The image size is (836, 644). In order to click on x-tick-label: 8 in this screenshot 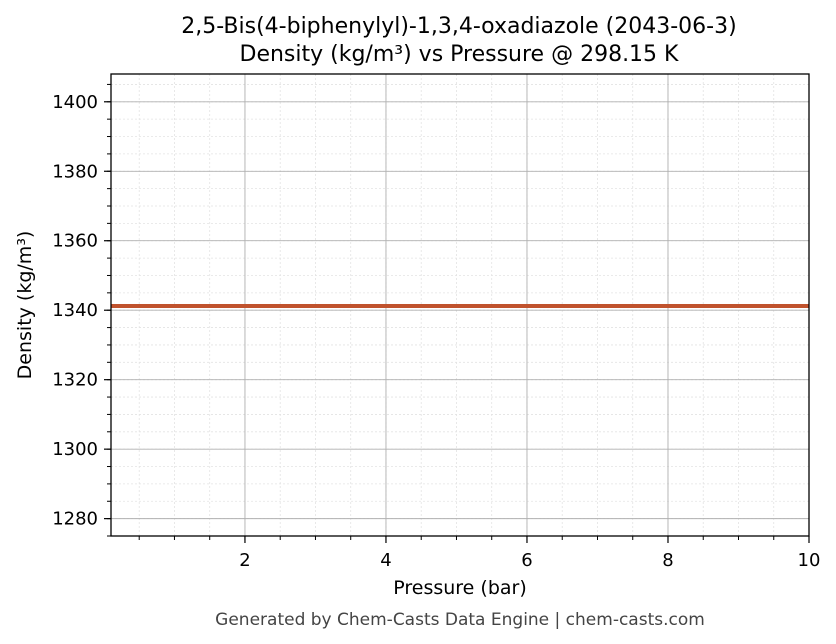, I will do `click(667, 560)`.